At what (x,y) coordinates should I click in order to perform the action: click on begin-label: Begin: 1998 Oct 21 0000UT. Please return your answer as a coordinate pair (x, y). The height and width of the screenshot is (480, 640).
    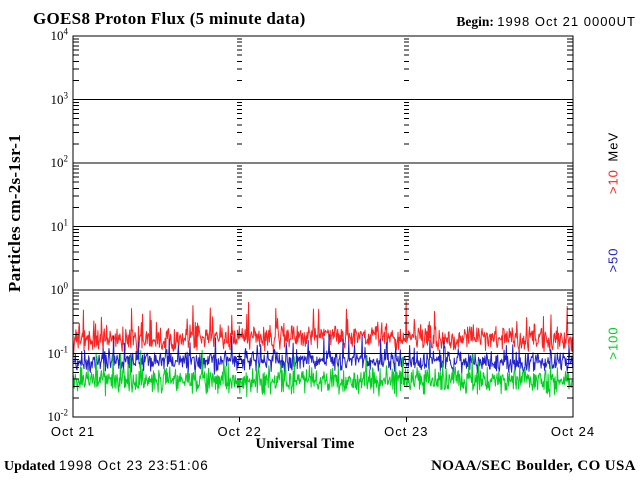
    Looking at the image, I should click on (546, 22).